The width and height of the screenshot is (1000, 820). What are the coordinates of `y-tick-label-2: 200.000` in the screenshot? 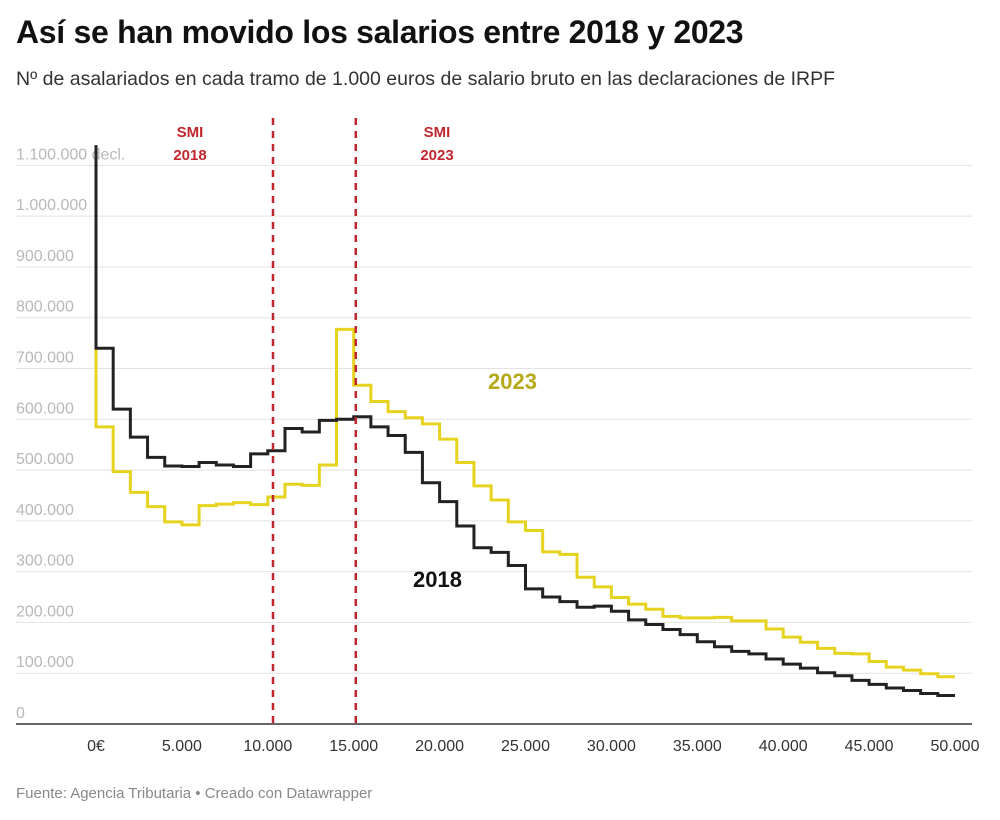 It's located at (45, 611).